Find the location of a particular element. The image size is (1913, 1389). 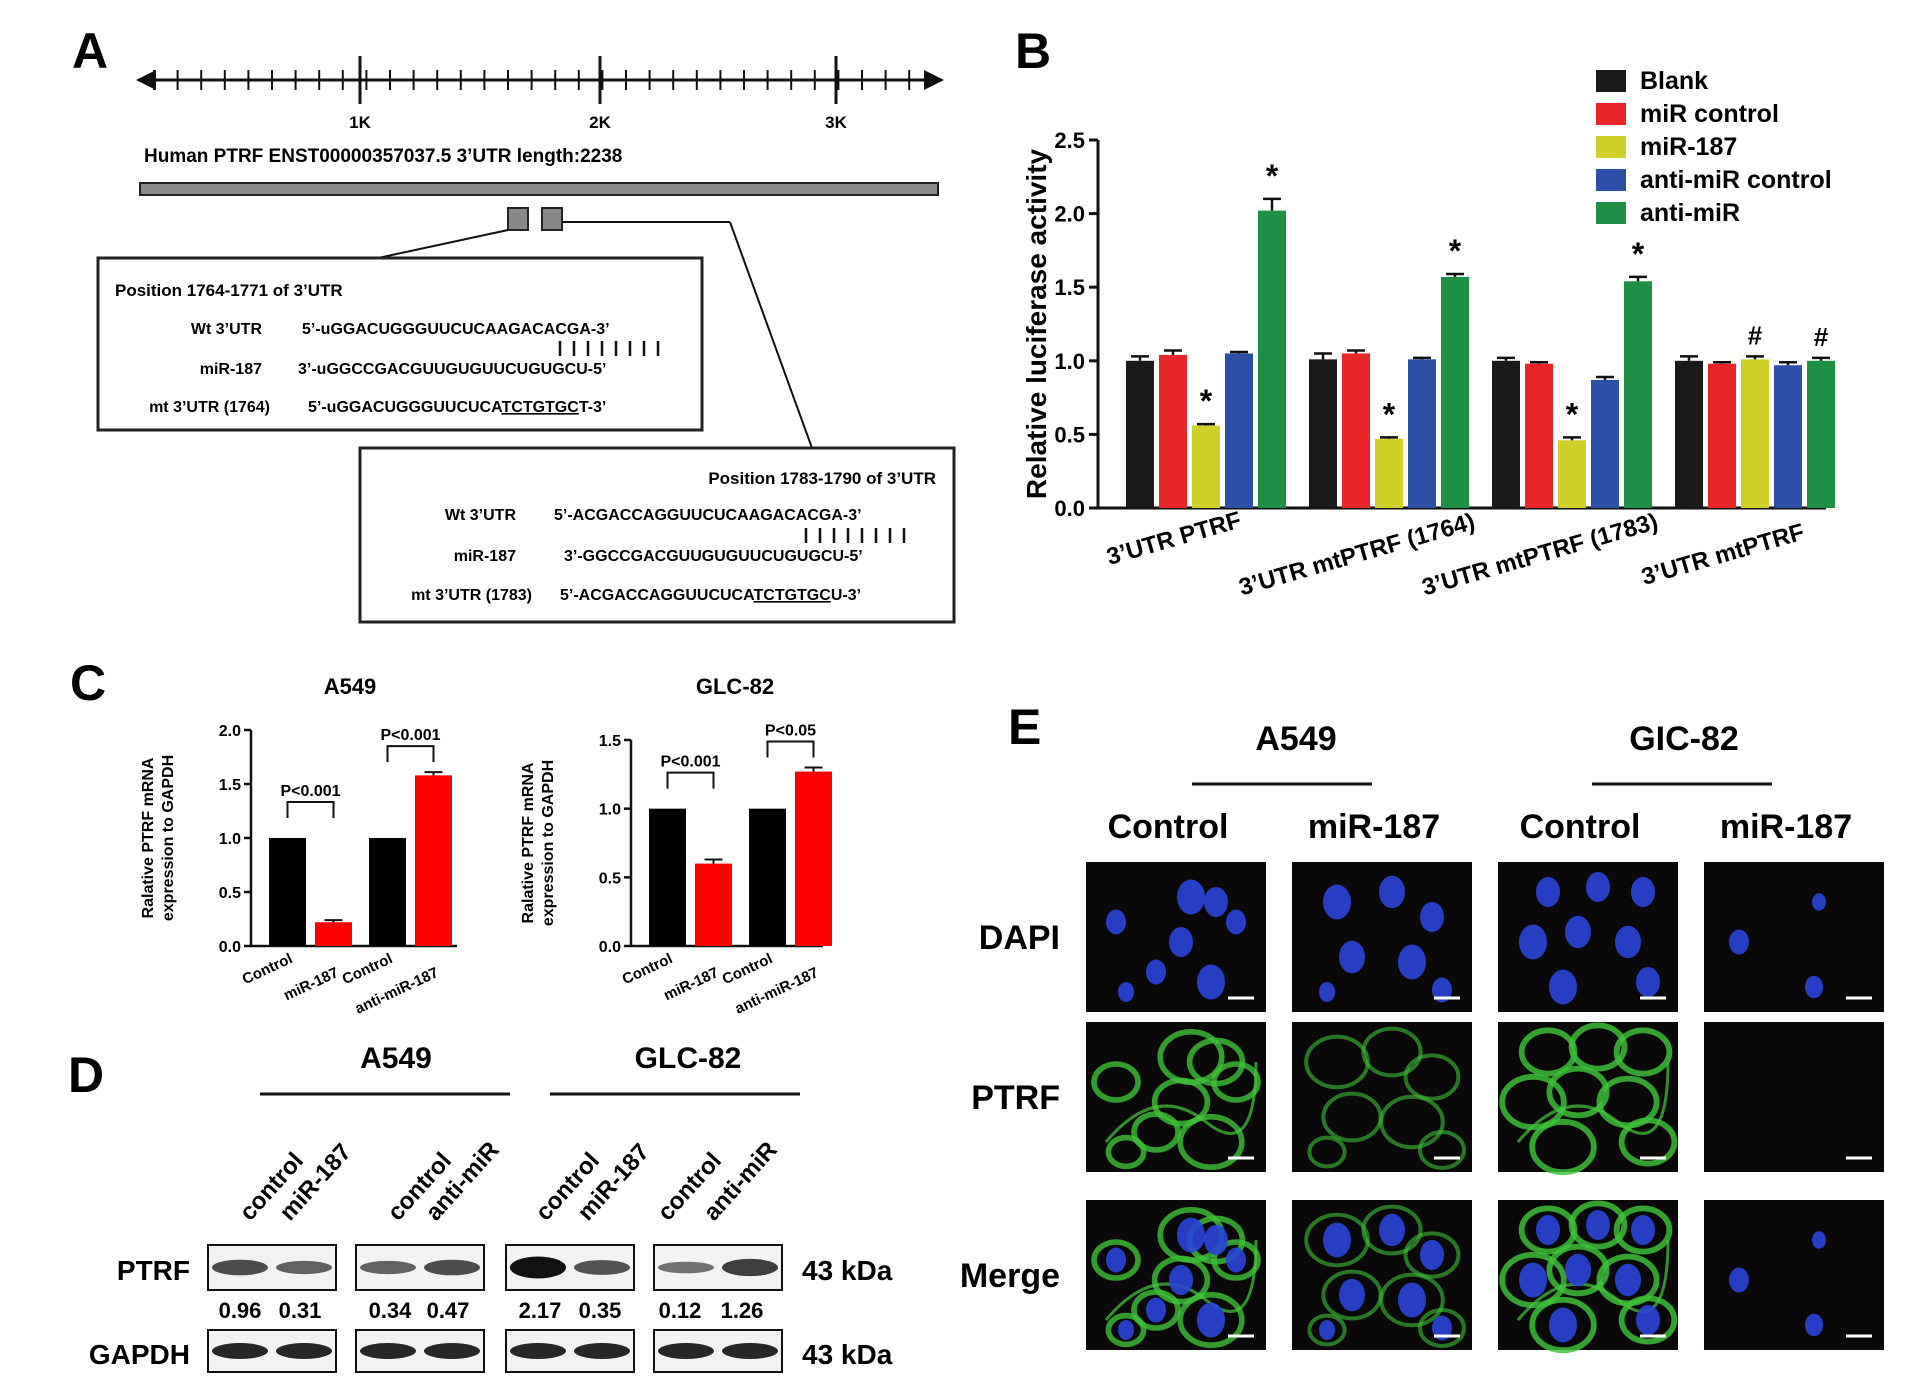

site-title: Position 1783-1790 of 3’UTR is located at coordinates (822, 478).